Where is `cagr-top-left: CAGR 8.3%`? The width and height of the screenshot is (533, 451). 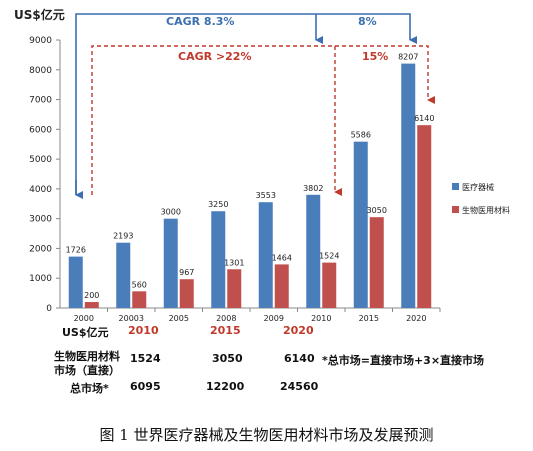
cagr-top-left: CAGR 8.3% is located at coordinates (200, 21).